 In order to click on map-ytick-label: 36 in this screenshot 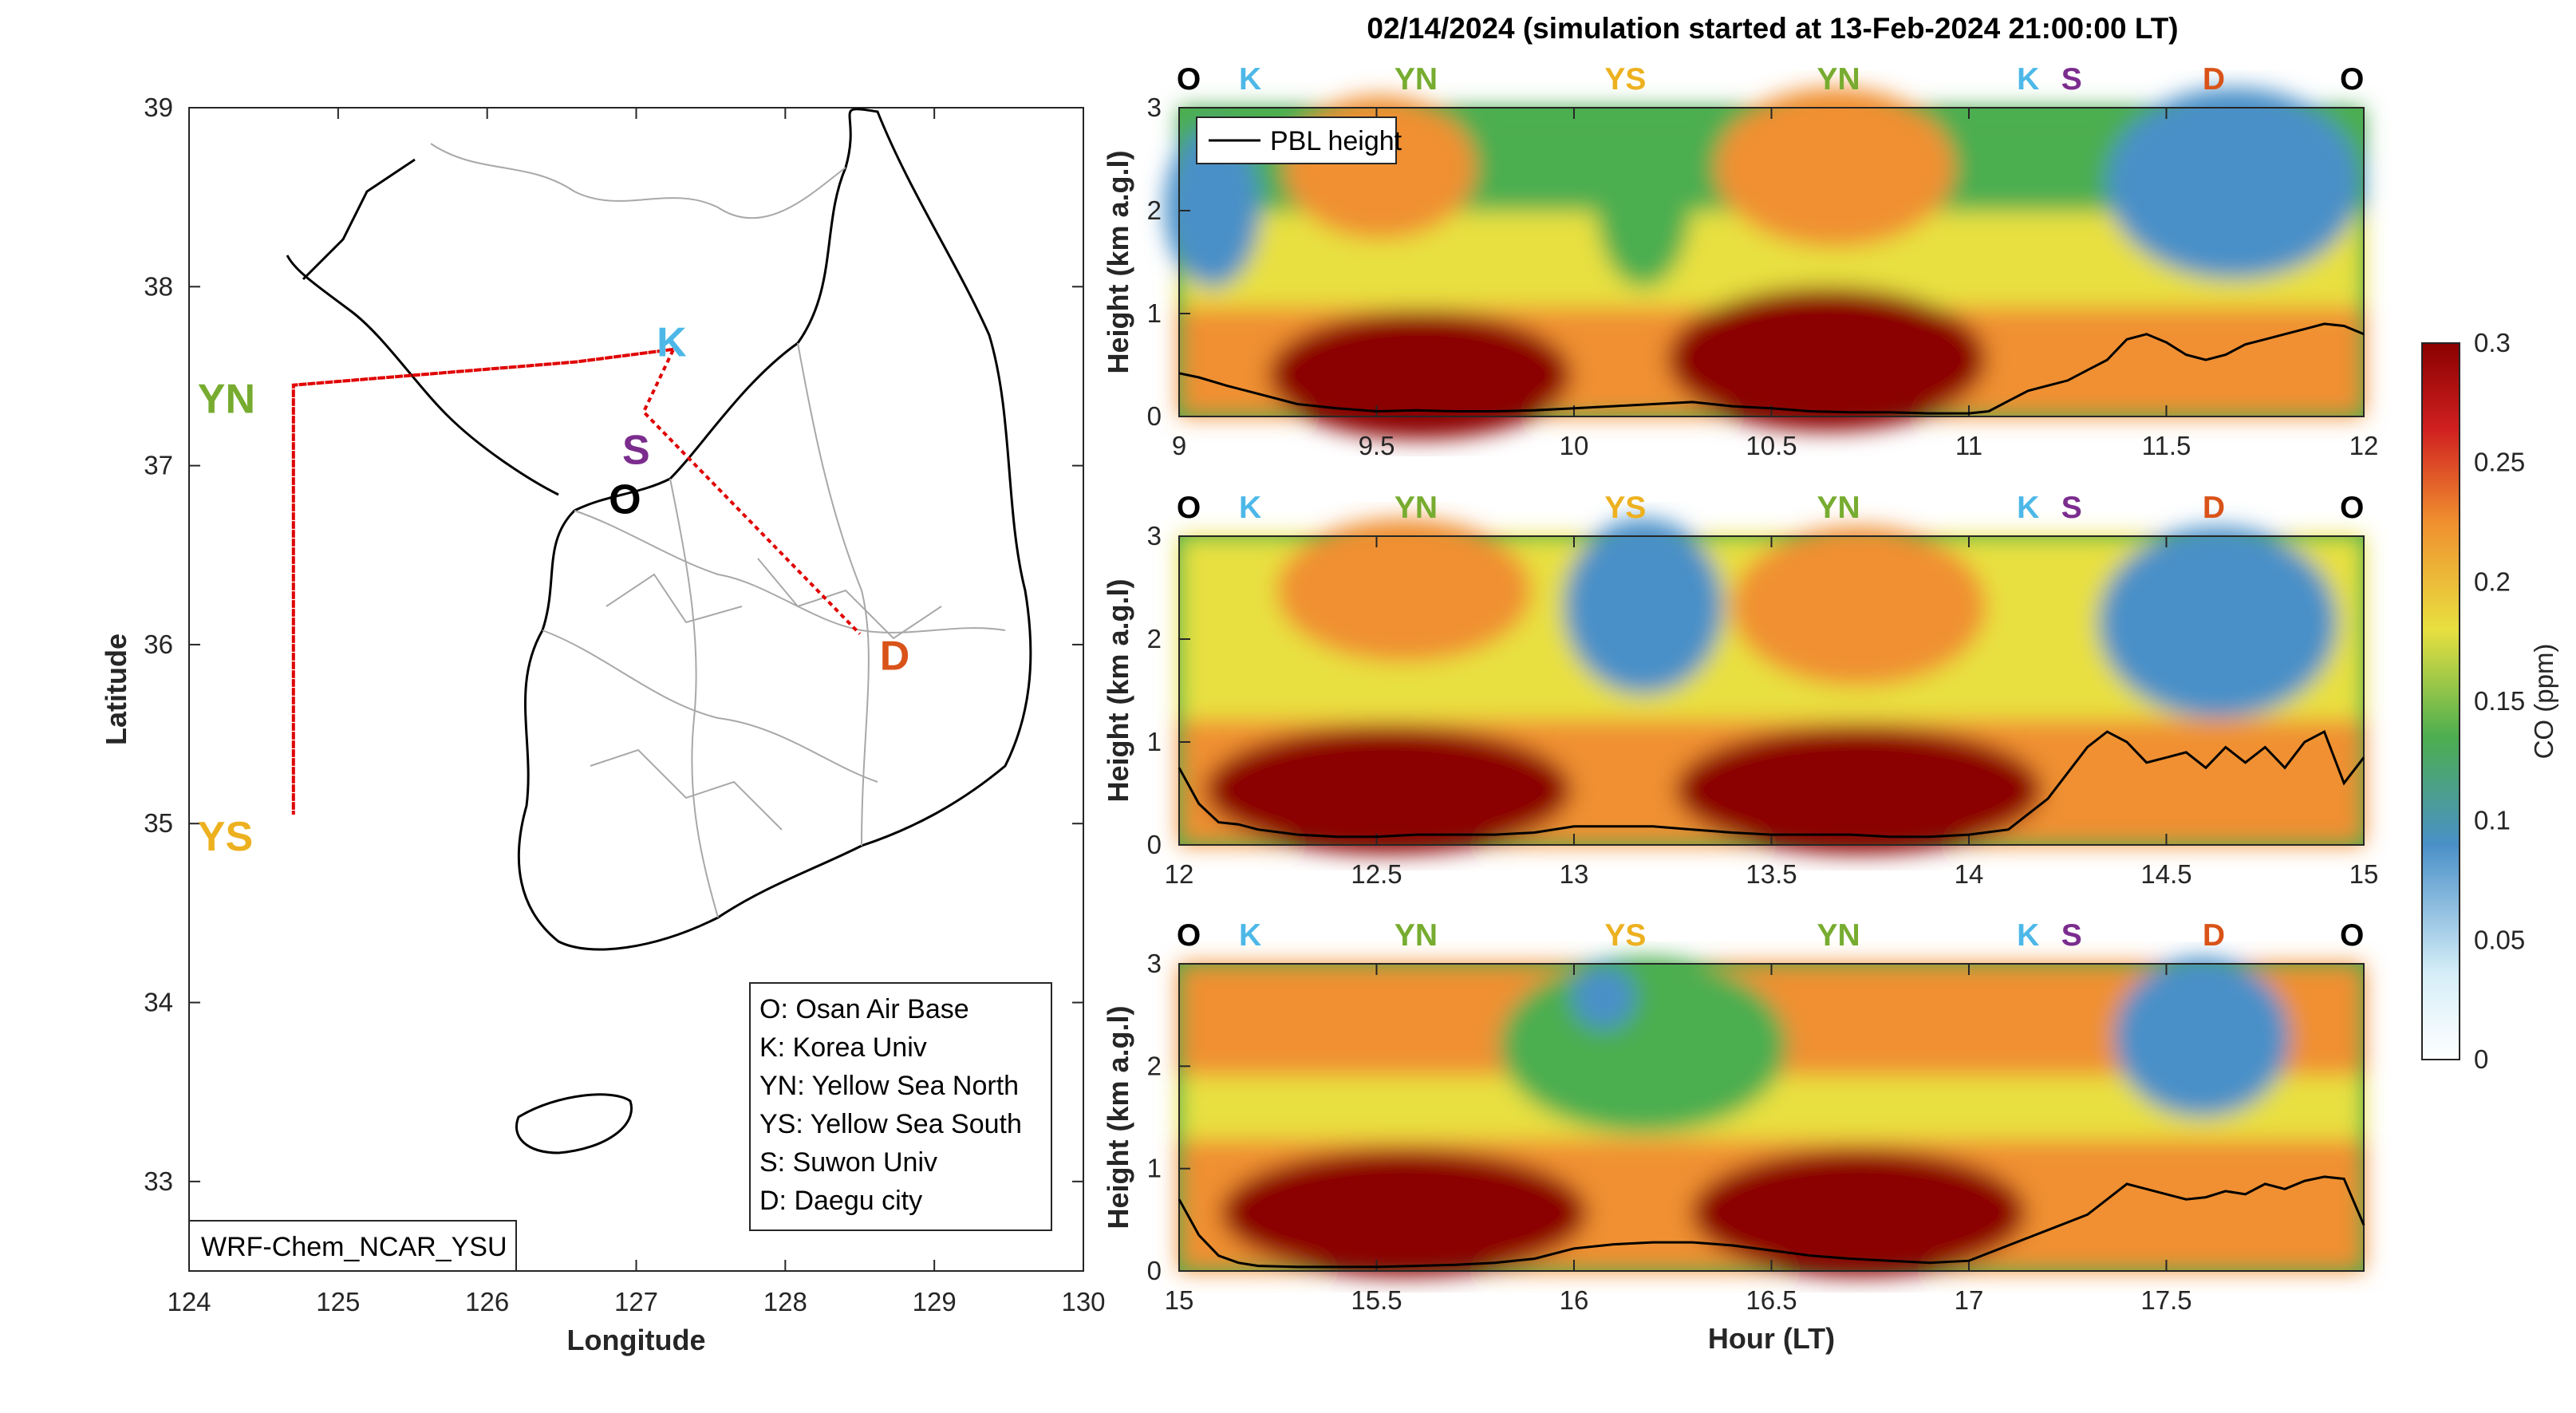, I will do `click(159, 644)`.